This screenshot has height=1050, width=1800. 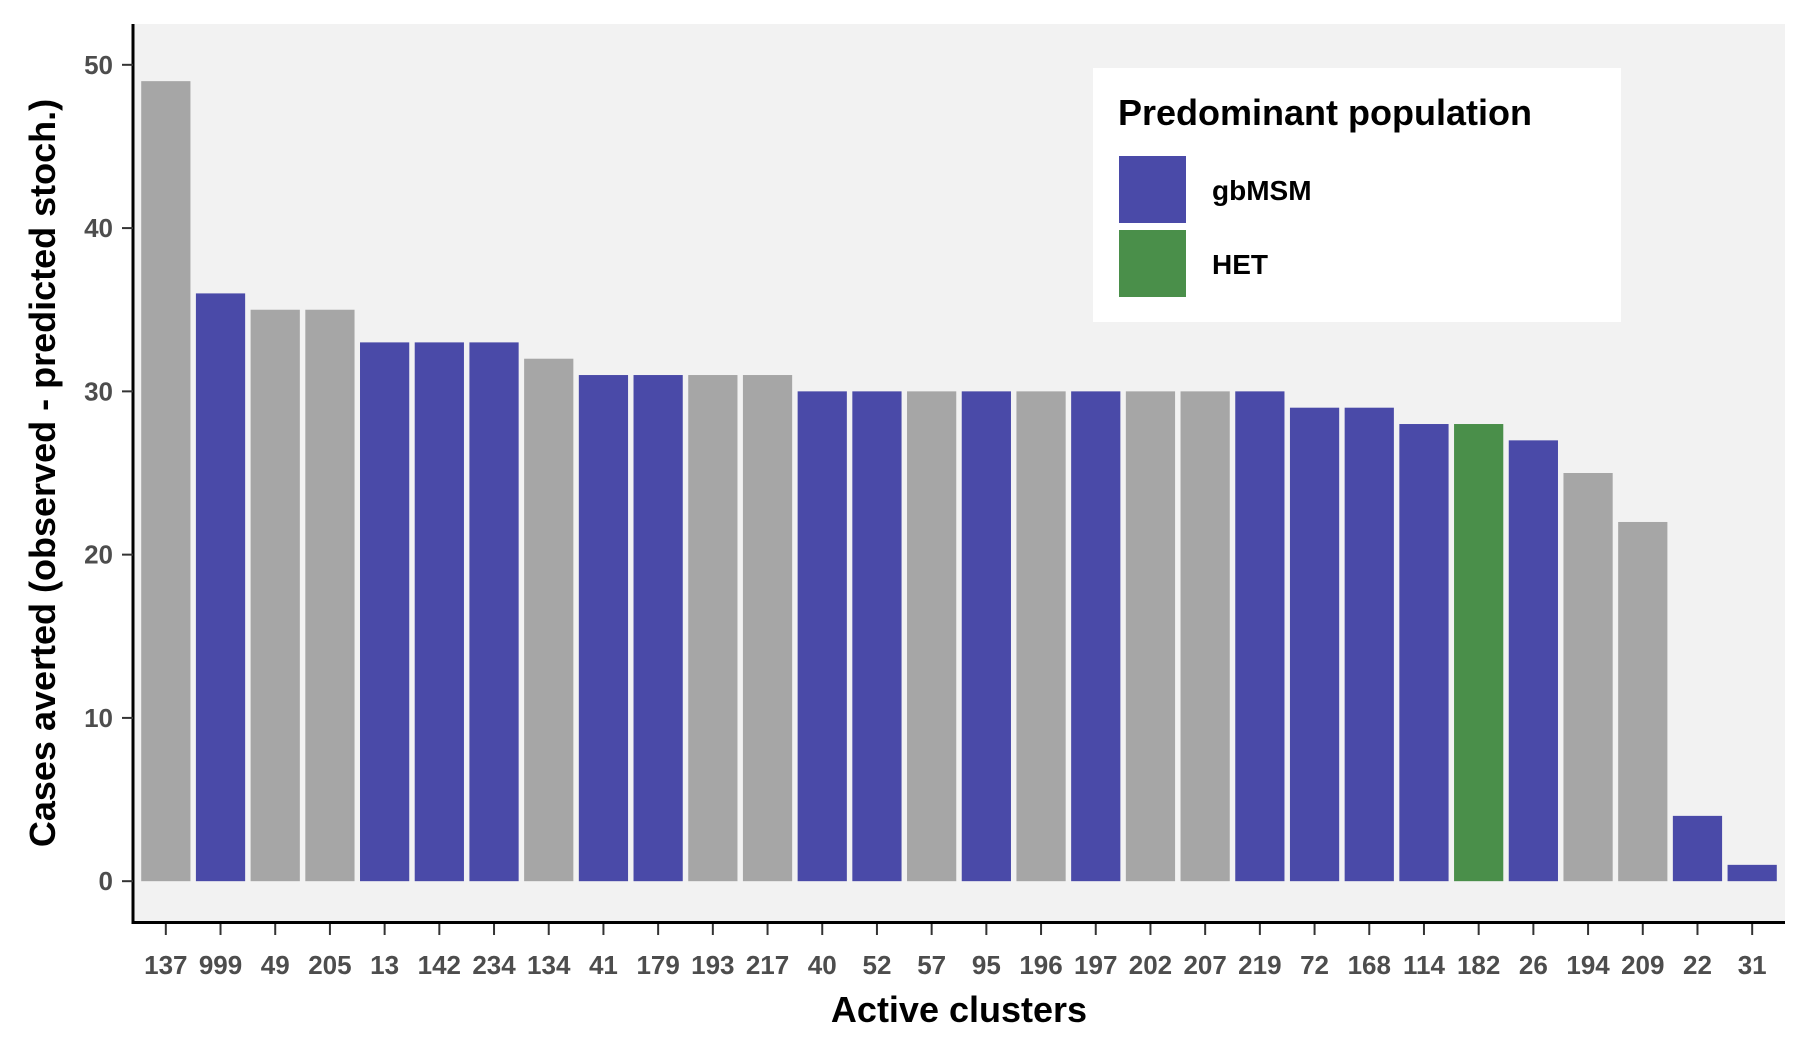 What do you see at coordinates (1150, 965) in the screenshot?
I see `x-tick-label-202: 202` at bounding box center [1150, 965].